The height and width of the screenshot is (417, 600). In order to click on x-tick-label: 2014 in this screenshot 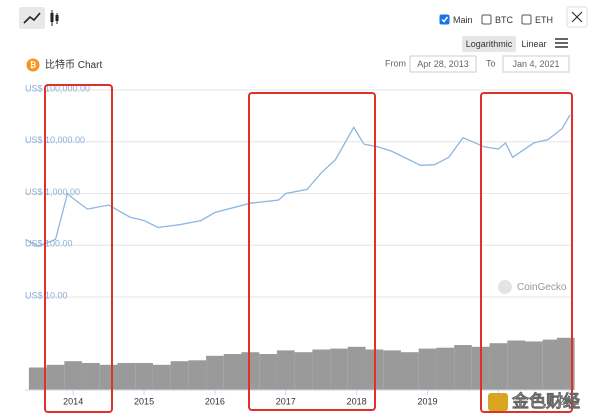, I will do `click(73, 401)`.